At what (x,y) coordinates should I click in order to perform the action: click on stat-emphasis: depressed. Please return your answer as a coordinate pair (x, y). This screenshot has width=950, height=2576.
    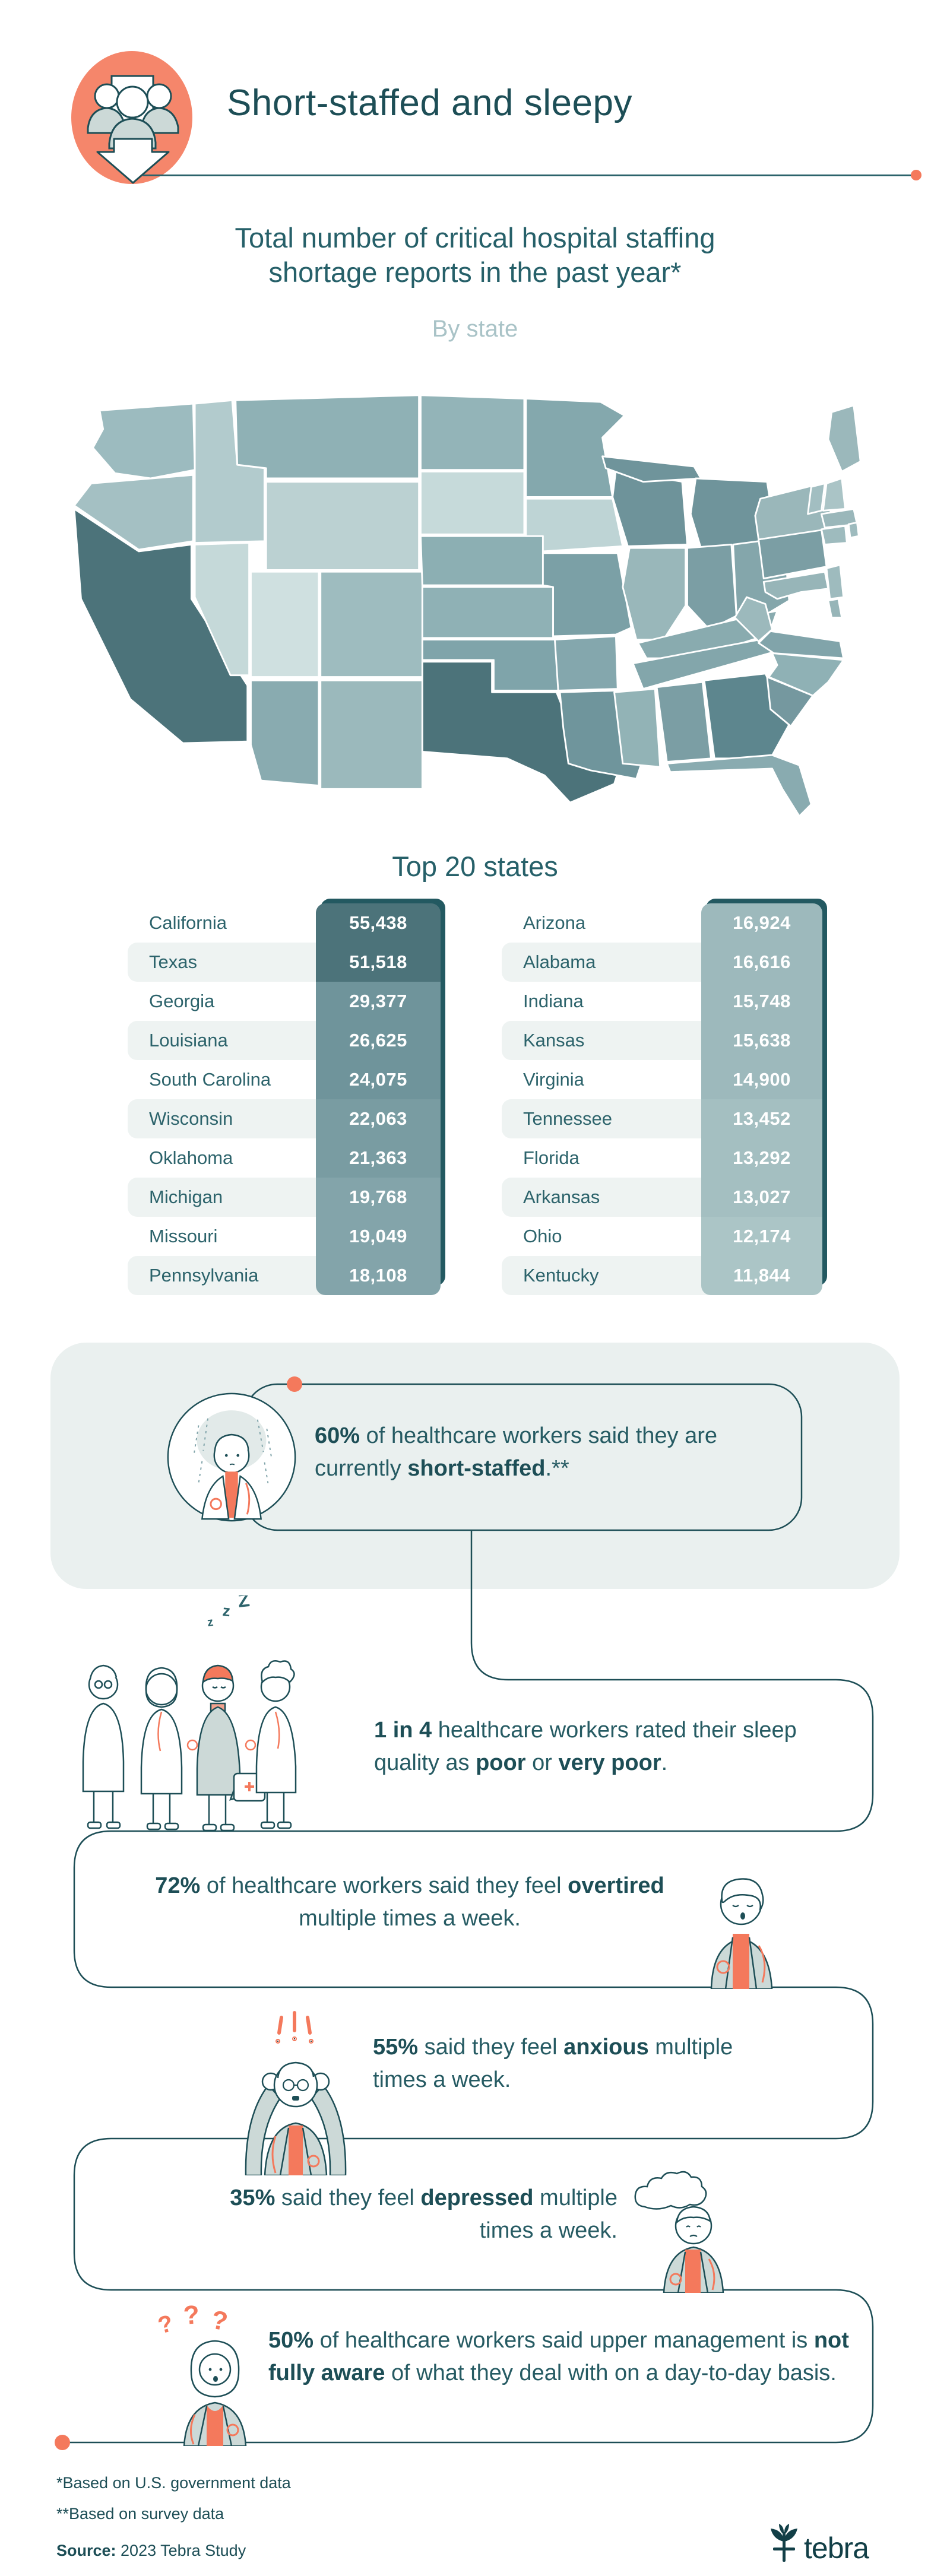
    Looking at the image, I should click on (477, 2197).